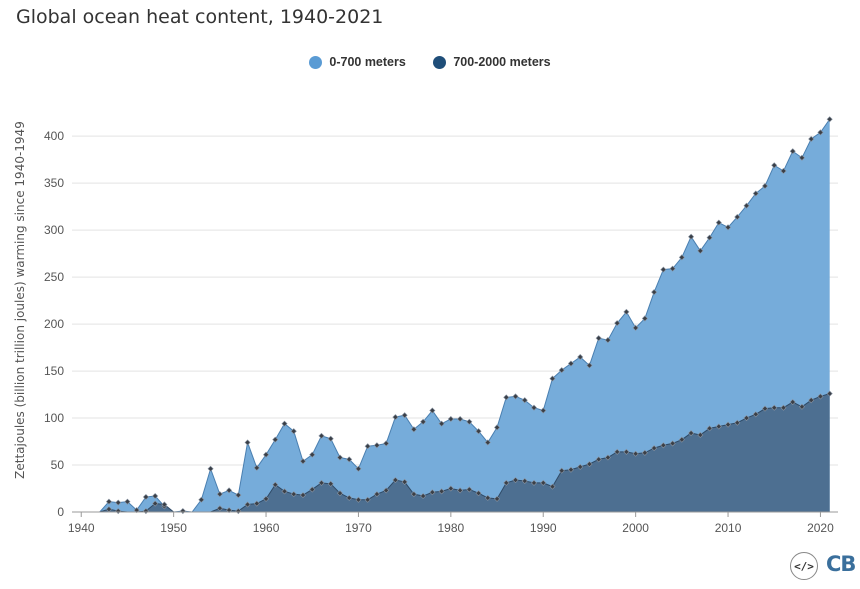 Image resolution: width=860 pixels, height=589 pixels. What do you see at coordinates (841, 564) in the screenshot?
I see `carbon-brief-logo: CB` at bounding box center [841, 564].